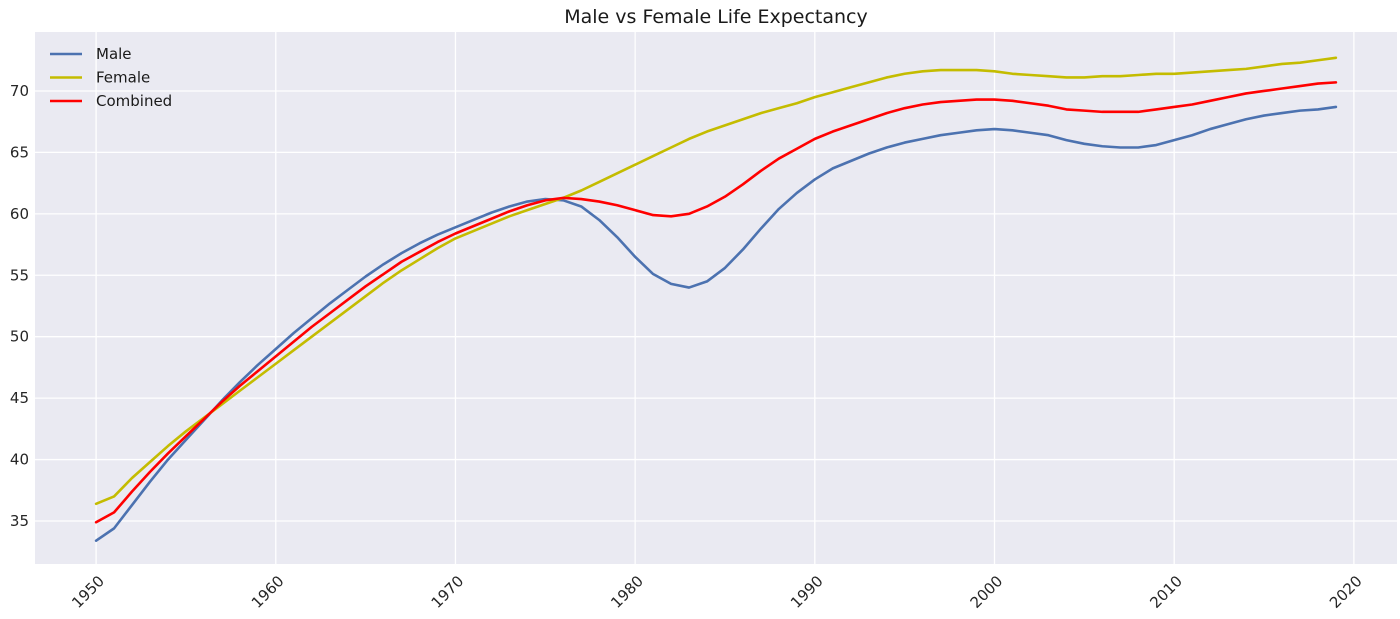 The image size is (1400, 619). I want to click on x-tick-label: 1960, so click(268, 592).